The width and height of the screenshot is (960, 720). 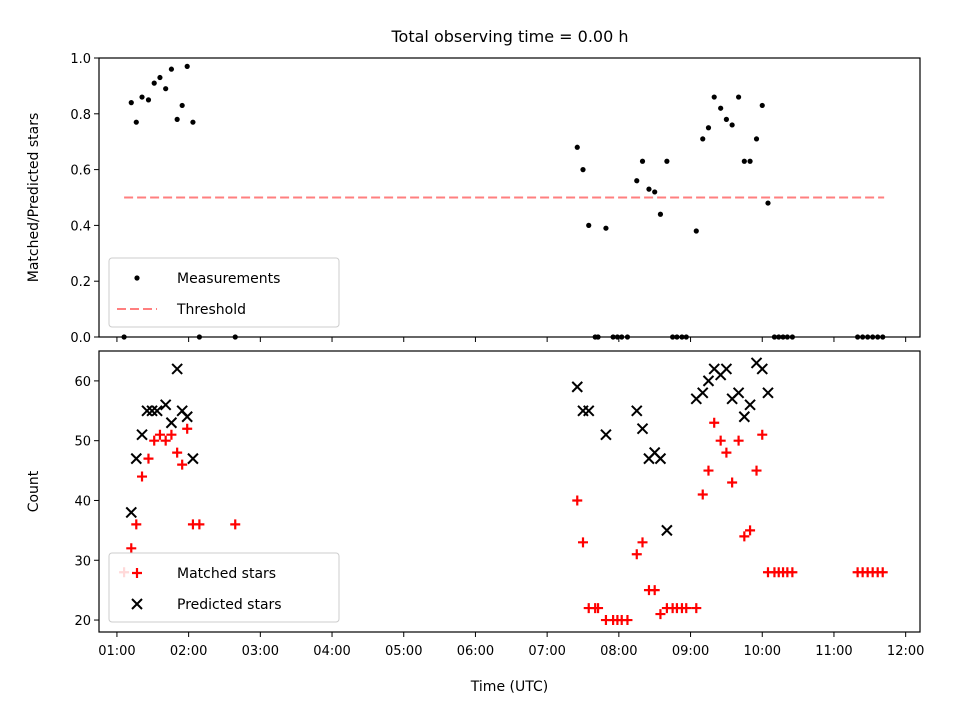 What do you see at coordinates (331, 651) in the screenshot?
I see `x-tick-label: 04:00` at bounding box center [331, 651].